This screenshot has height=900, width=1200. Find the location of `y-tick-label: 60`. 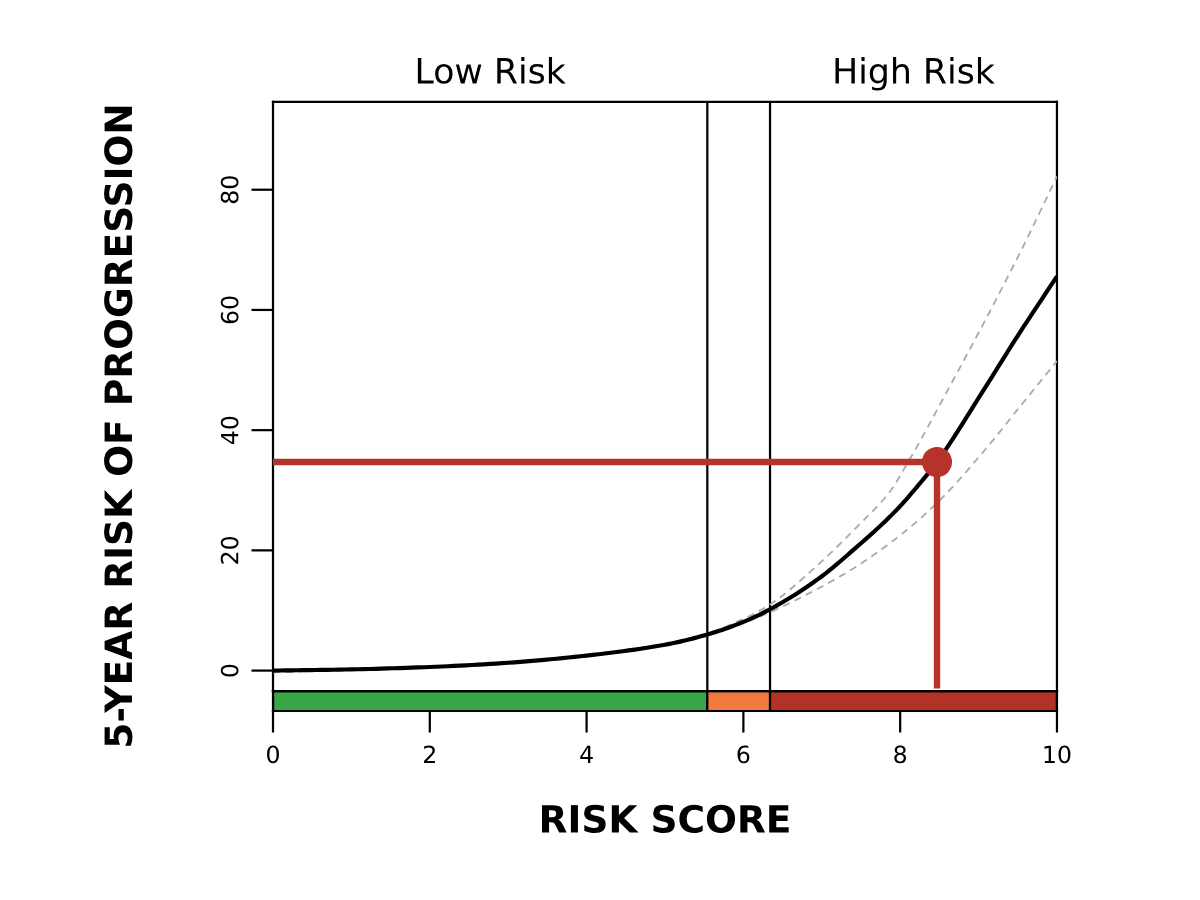

y-tick-label: 60 is located at coordinates (229, 310).